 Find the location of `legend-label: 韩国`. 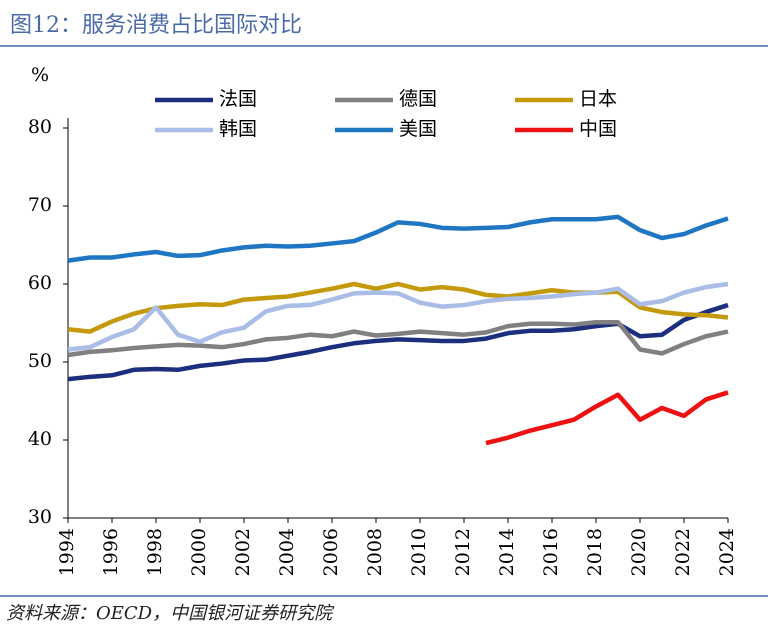

legend-label: 韩国 is located at coordinates (238, 129).